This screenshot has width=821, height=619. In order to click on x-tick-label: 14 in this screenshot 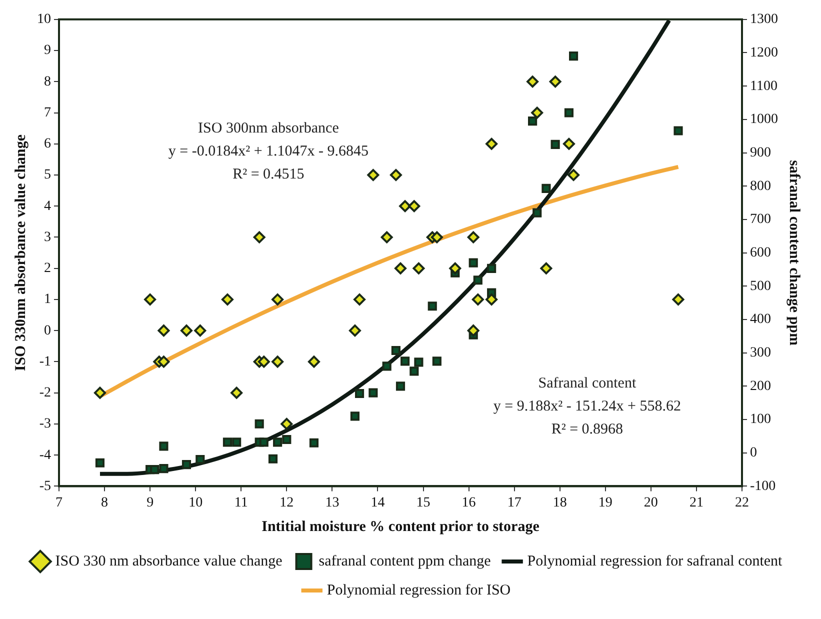, I will do `click(377, 502)`.